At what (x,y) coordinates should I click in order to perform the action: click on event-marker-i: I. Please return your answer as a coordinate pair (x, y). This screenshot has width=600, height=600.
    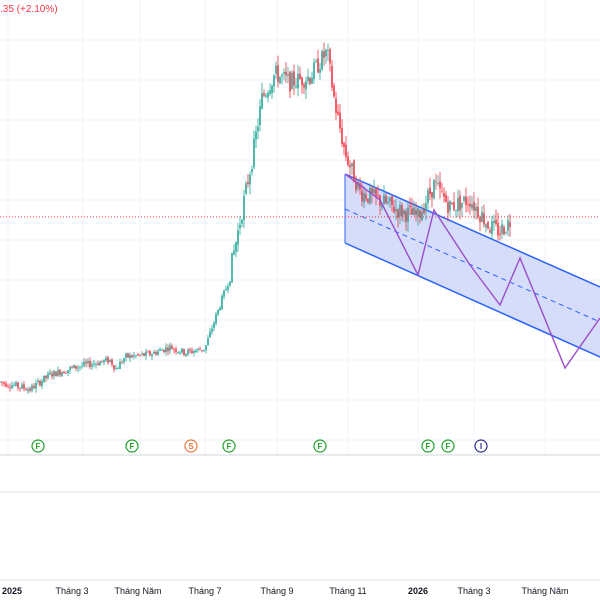
    Looking at the image, I should click on (481, 446).